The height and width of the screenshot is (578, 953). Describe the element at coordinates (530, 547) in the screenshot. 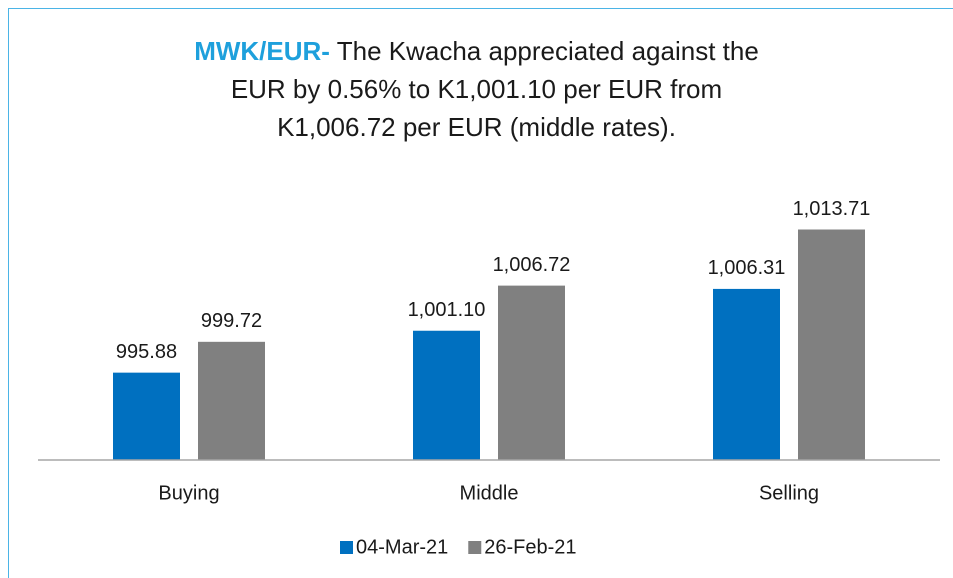

I see `legend-label: 26-Feb-21` at that location.